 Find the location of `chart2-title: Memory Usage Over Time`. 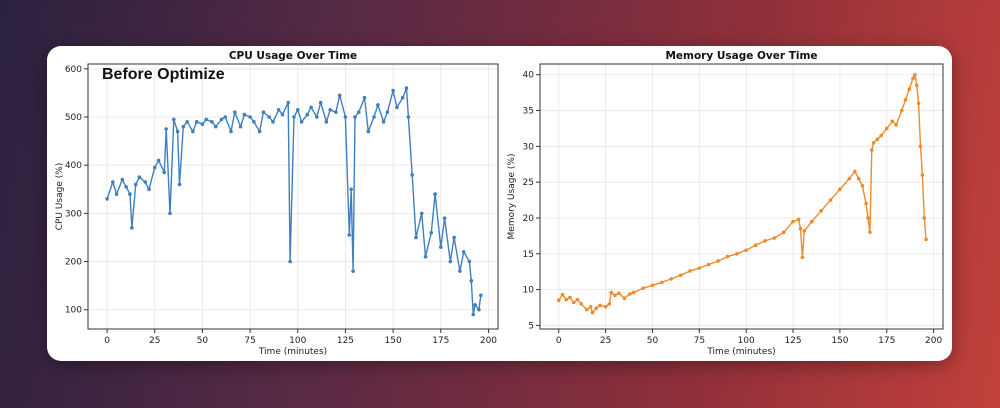

chart2-title: Memory Usage Over Time is located at coordinates (741, 56).